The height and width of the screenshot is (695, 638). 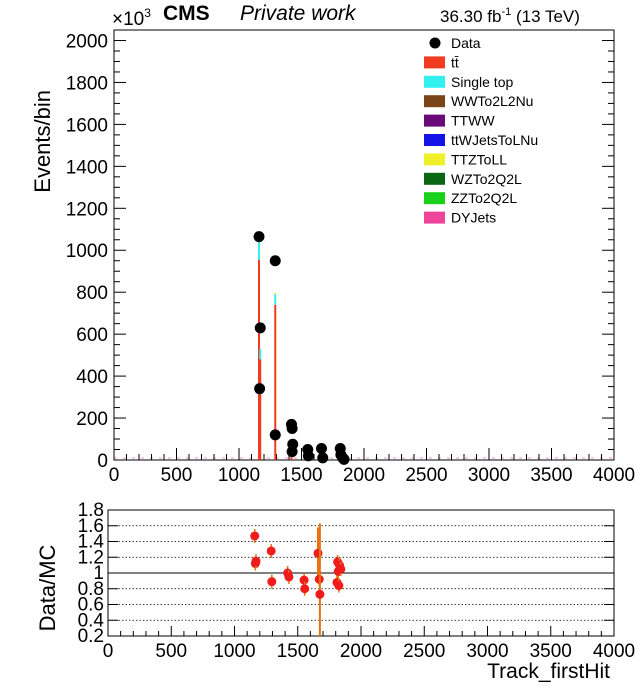 What do you see at coordinates (102, 461) in the screenshot?
I see `y-tick-label: 0` at bounding box center [102, 461].